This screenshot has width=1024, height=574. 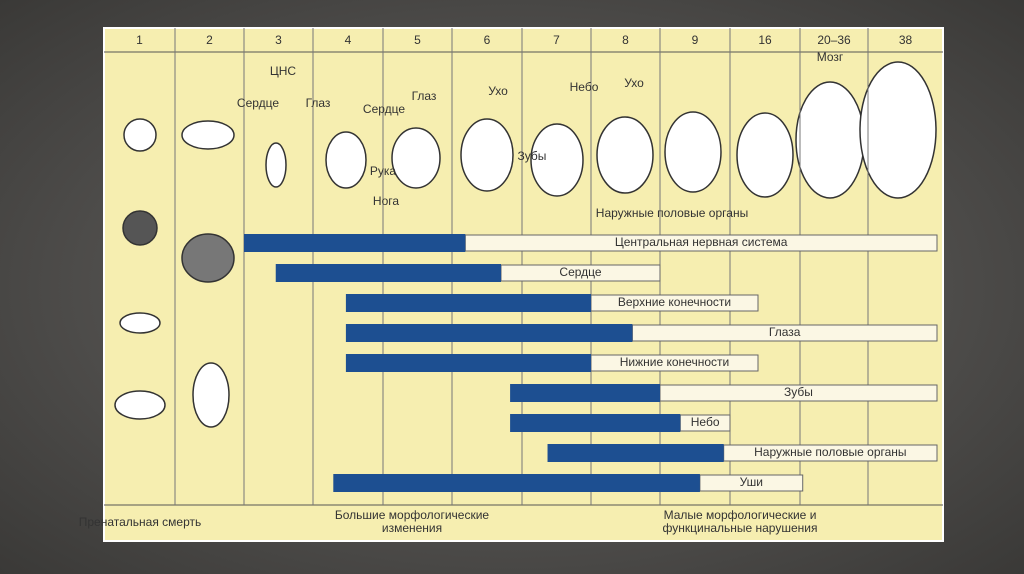 What do you see at coordinates (751, 482) in the screenshot?
I see `row-label: Уши` at bounding box center [751, 482].